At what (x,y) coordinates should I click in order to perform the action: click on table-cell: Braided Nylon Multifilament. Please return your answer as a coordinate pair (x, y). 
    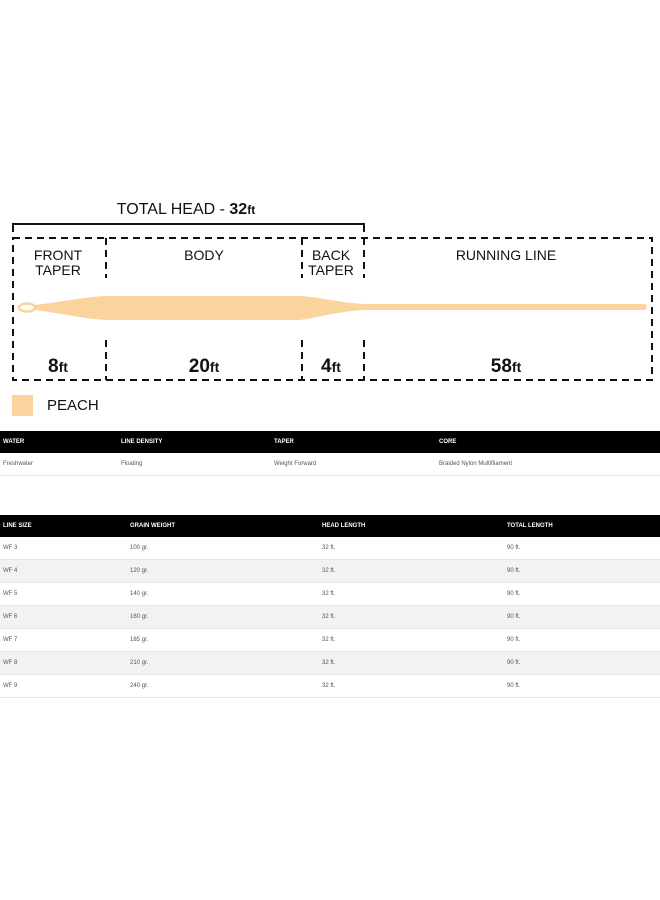
    Looking at the image, I should click on (476, 464).